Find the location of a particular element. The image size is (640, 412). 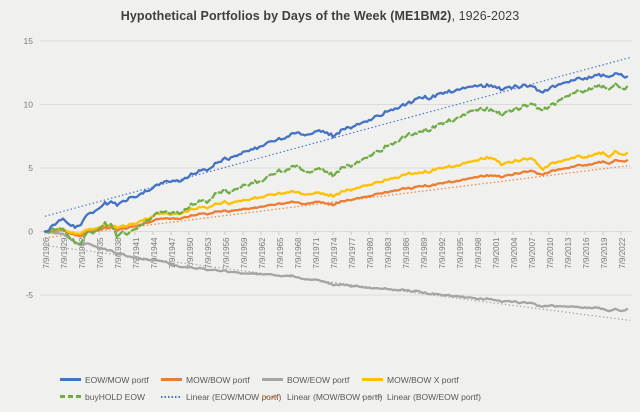

y-axis-tick-label: 10 is located at coordinates (29, 105).